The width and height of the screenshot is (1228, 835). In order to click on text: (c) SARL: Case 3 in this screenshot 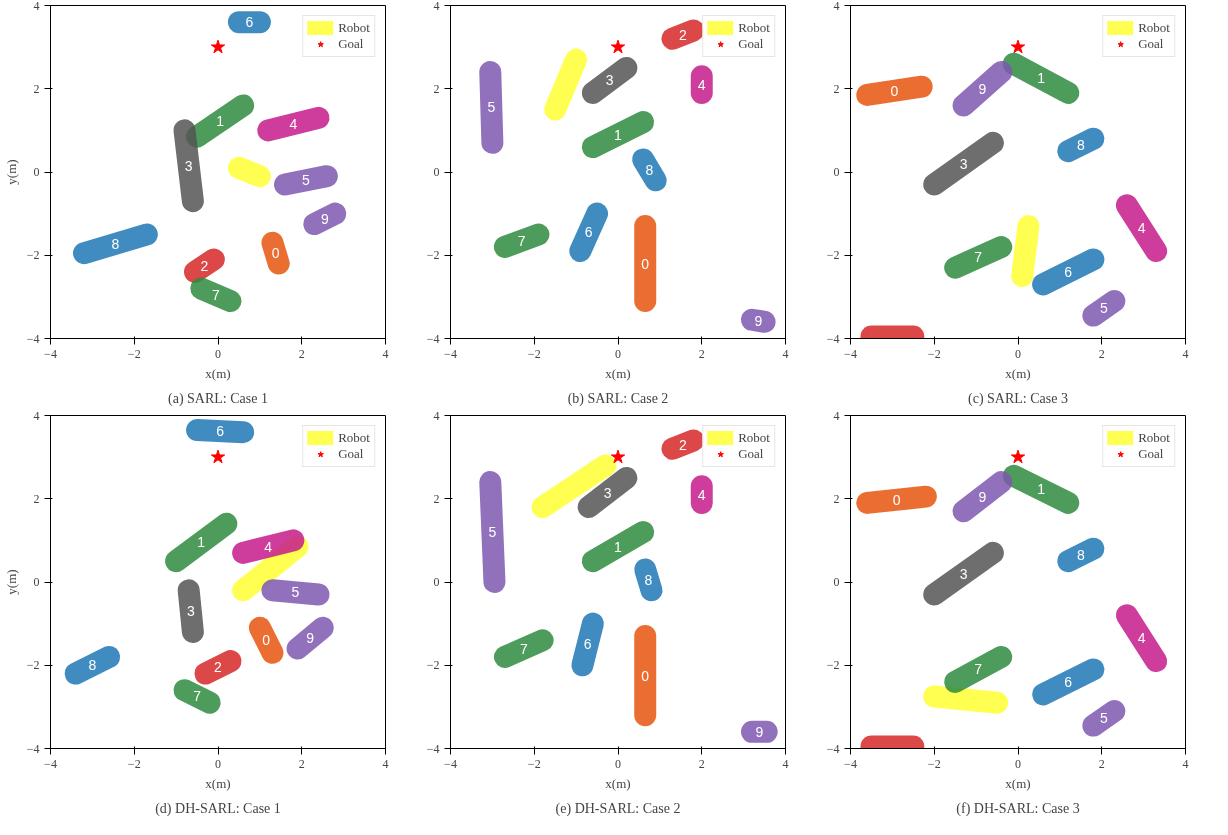, I will do `click(1018, 398)`.